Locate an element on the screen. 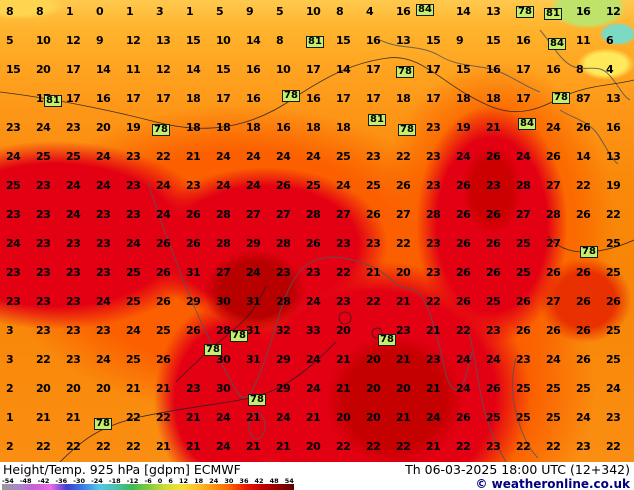 The height and width of the screenshot is (490, 634). legend-tick: 42 is located at coordinates (259, 481).